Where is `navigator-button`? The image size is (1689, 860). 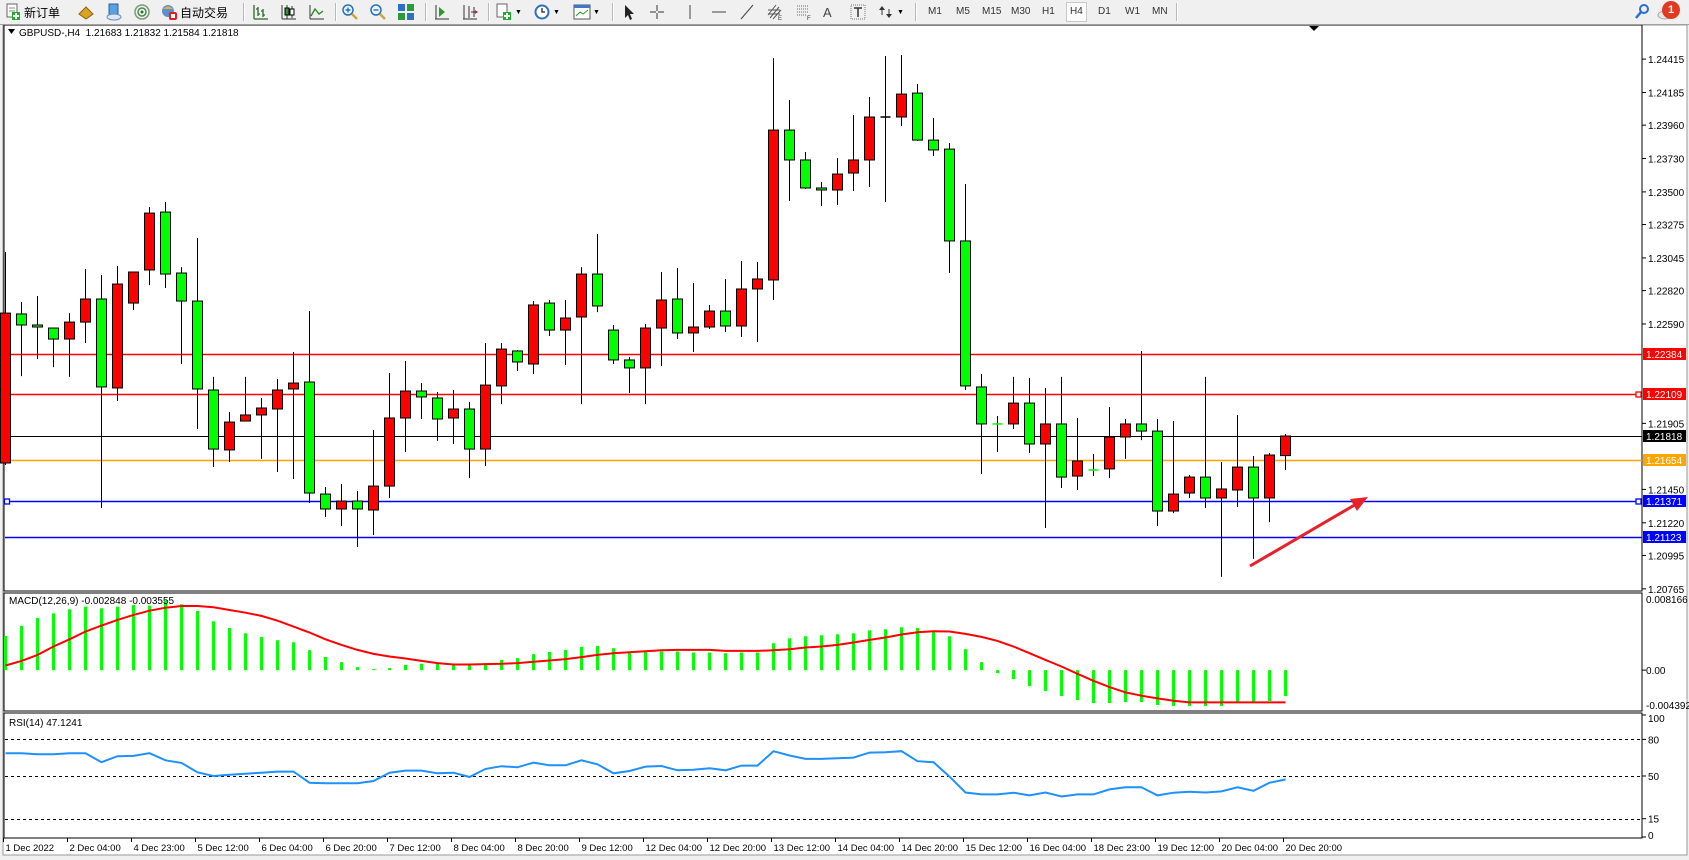
navigator-button is located at coordinates (114, 12).